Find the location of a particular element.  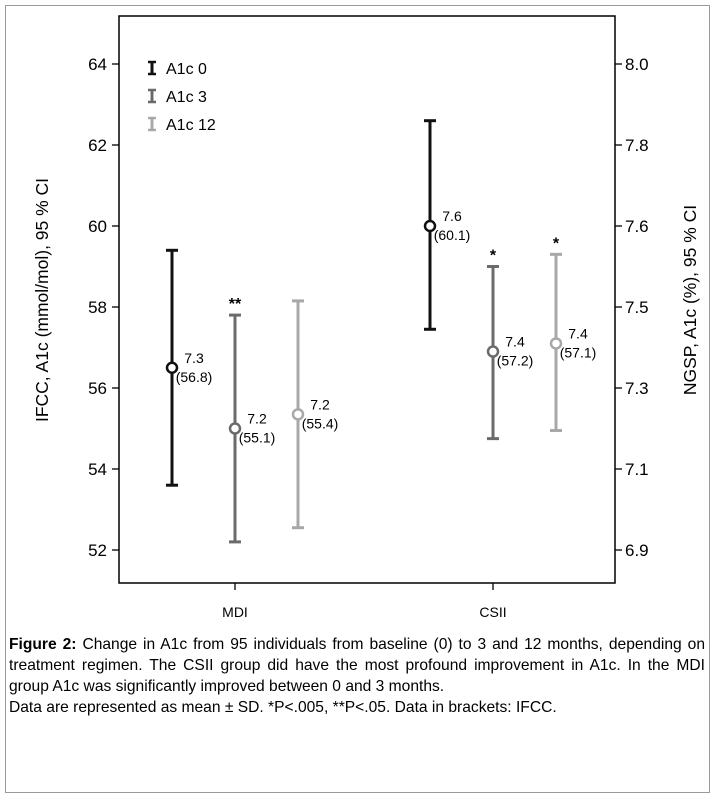

error-bar: 7.4 (57.1) * is located at coordinates (573, 334).